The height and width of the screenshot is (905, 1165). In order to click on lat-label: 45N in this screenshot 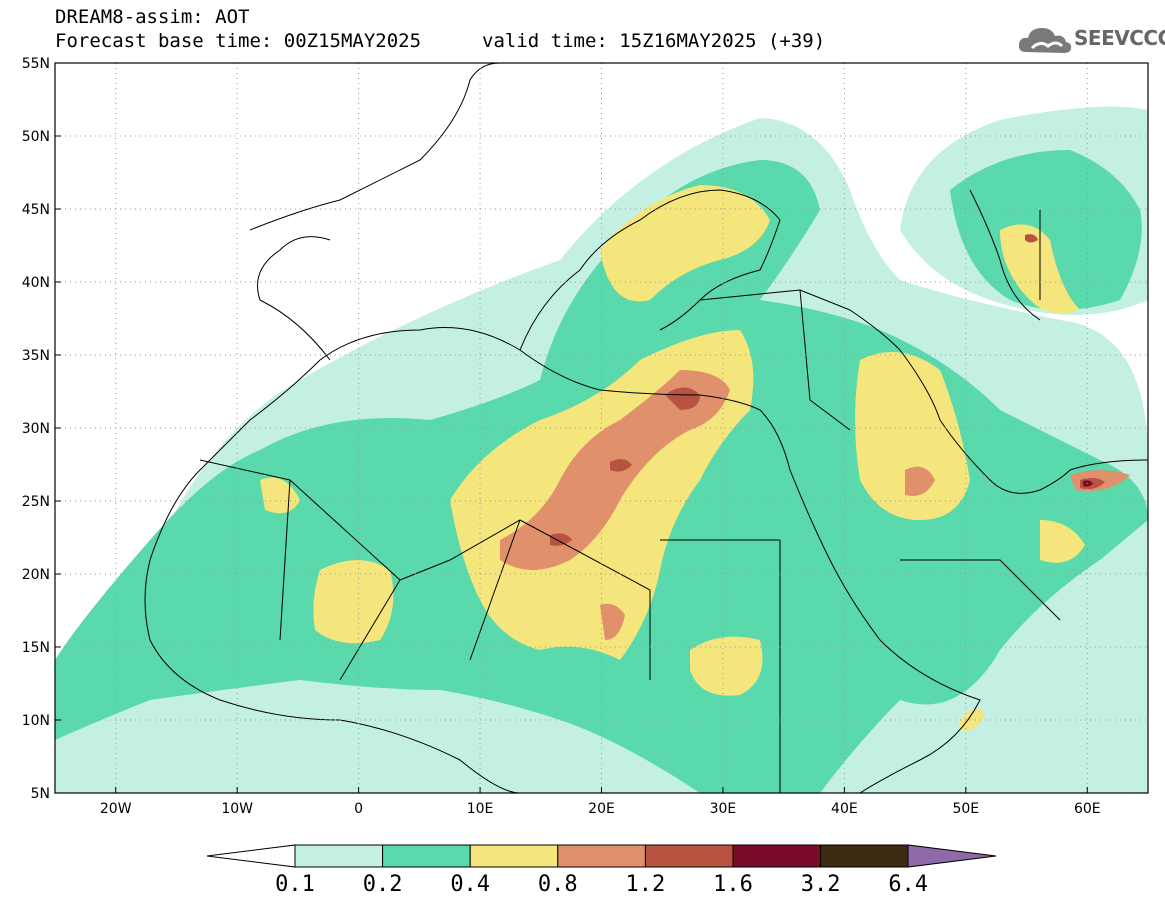, I will do `click(36, 210)`.